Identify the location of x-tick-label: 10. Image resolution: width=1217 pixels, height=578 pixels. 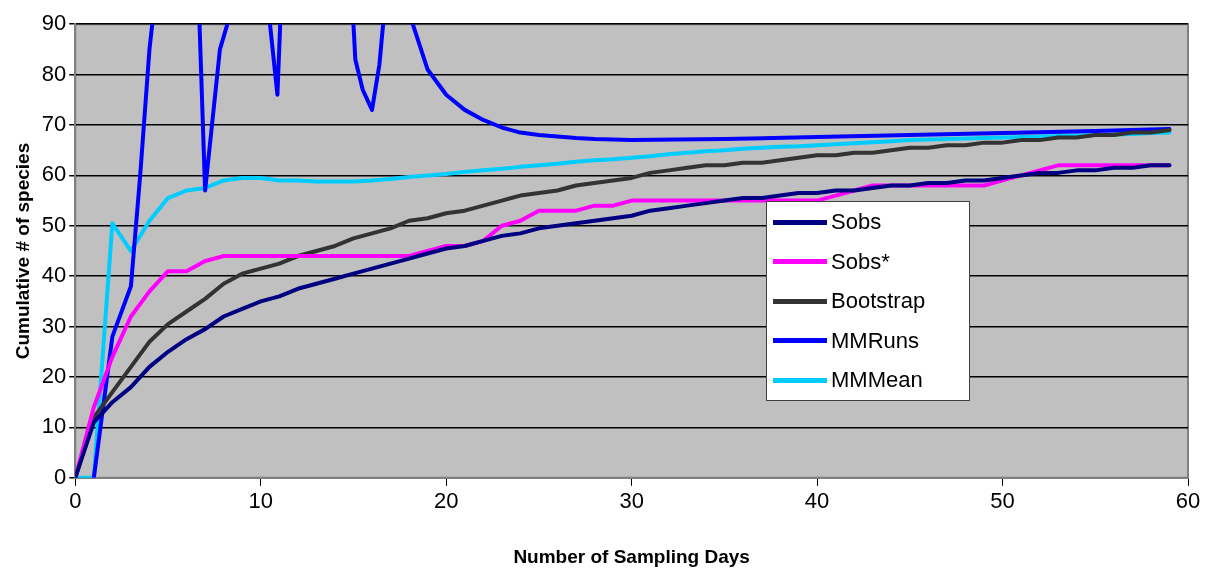
(260, 501).